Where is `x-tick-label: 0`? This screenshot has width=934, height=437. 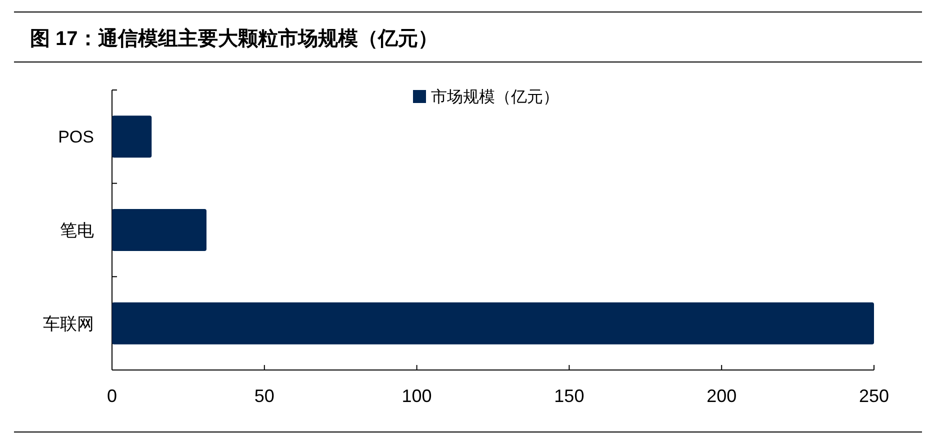 x-tick-label: 0 is located at coordinates (112, 396).